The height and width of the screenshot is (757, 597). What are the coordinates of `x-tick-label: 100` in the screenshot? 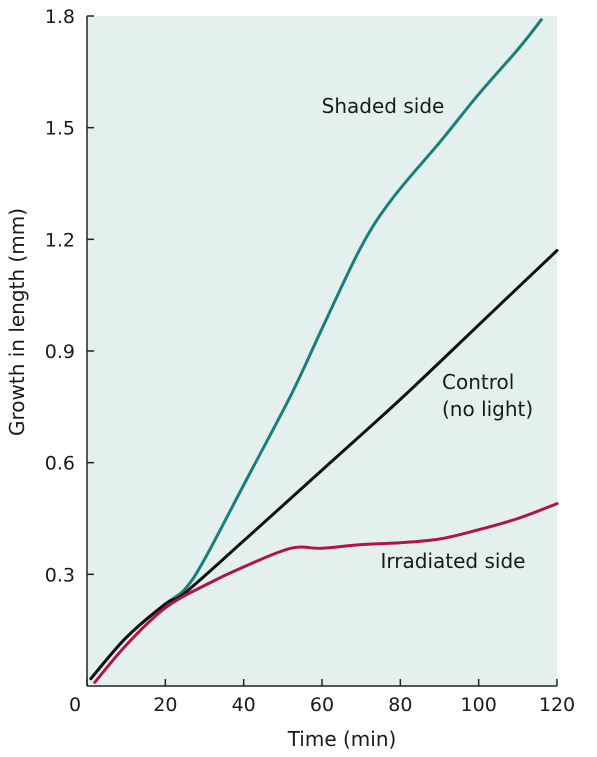 It's located at (479, 705).